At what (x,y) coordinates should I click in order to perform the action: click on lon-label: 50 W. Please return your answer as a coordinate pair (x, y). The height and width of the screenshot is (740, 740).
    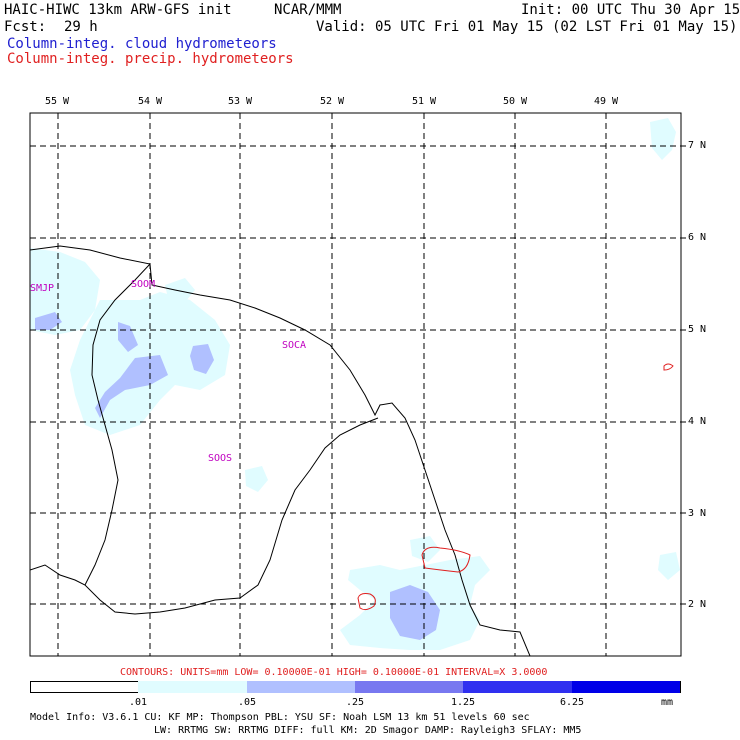
    Looking at the image, I should click on (515, 101).